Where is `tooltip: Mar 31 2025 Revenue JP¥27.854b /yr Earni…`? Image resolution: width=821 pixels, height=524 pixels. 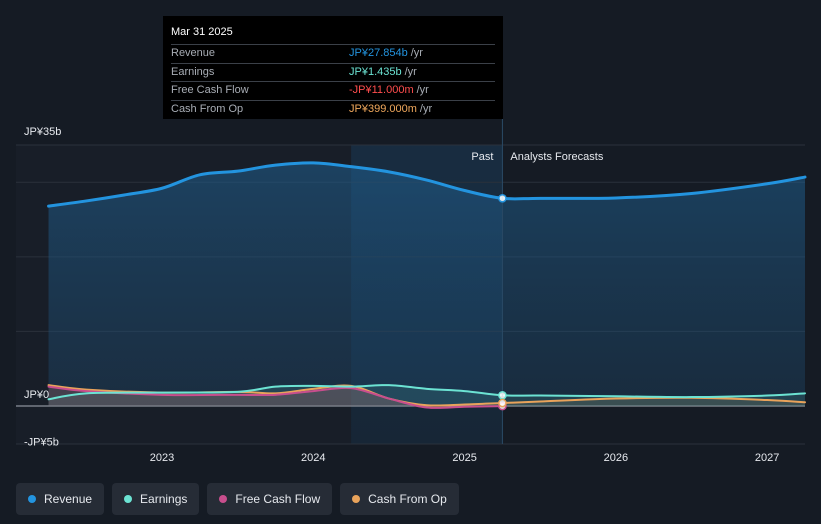 tooltip: Mar 31 2025 Revenue JP¥27.854b /yr Earni… is located at coordinates (333, 67).